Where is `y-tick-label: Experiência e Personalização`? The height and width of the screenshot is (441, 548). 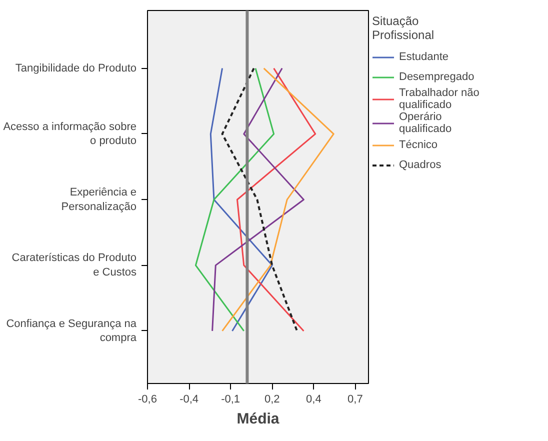
y-tick-label: Experiência e Personalização is located at coordinates (99, 199).